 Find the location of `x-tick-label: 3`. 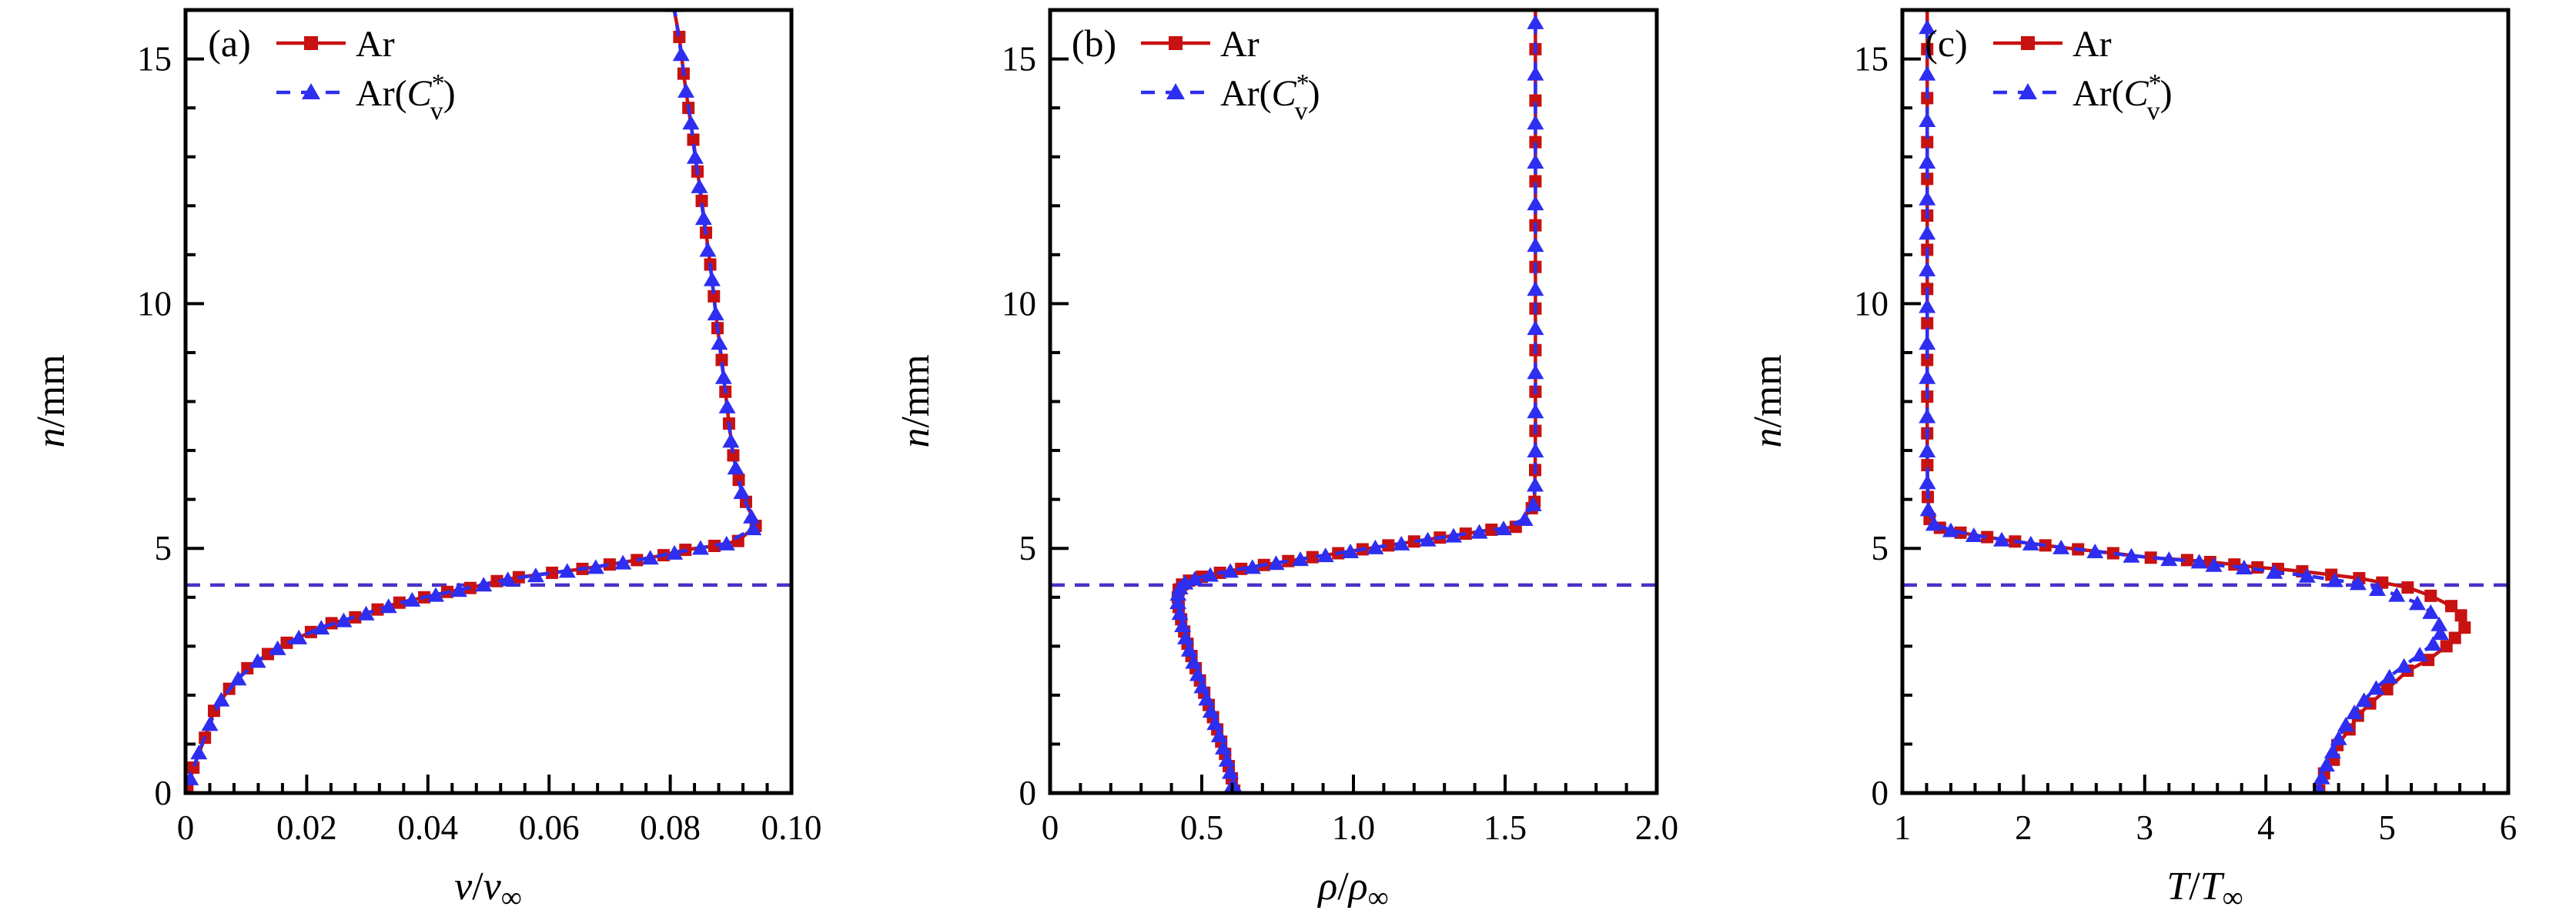

x-tick-label: 3 is located at coordinates (2145, 827).